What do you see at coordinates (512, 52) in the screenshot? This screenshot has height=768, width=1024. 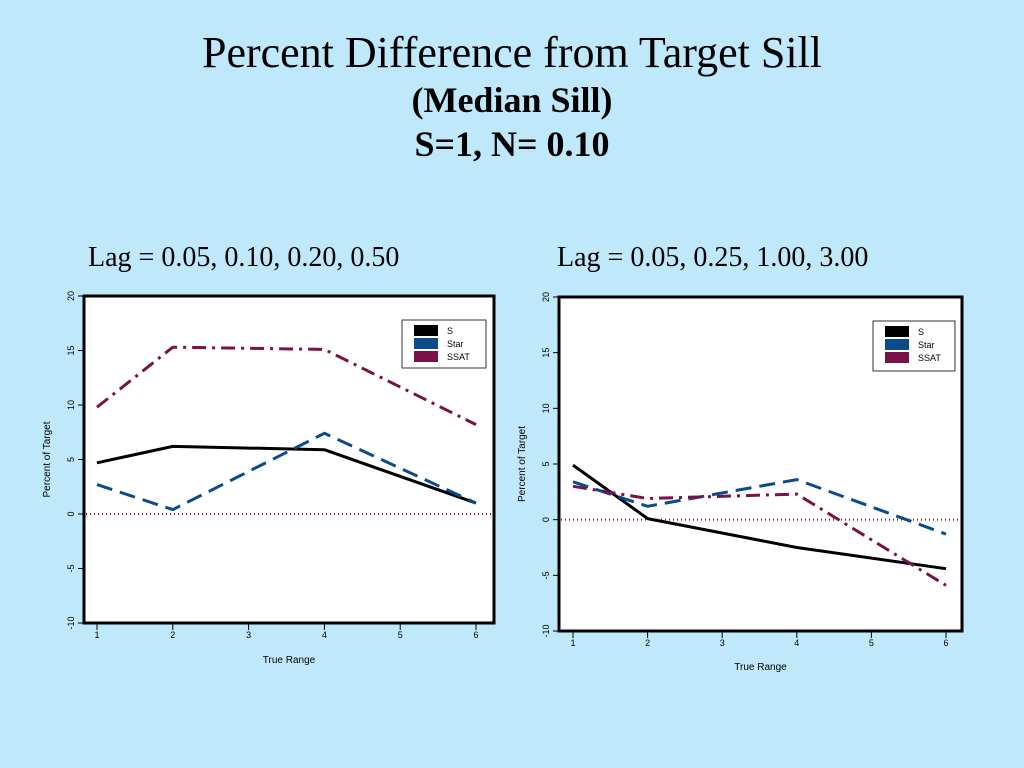 I see `slide-title: Percent Difference from Target Sill` at bounding box center [512, 52].